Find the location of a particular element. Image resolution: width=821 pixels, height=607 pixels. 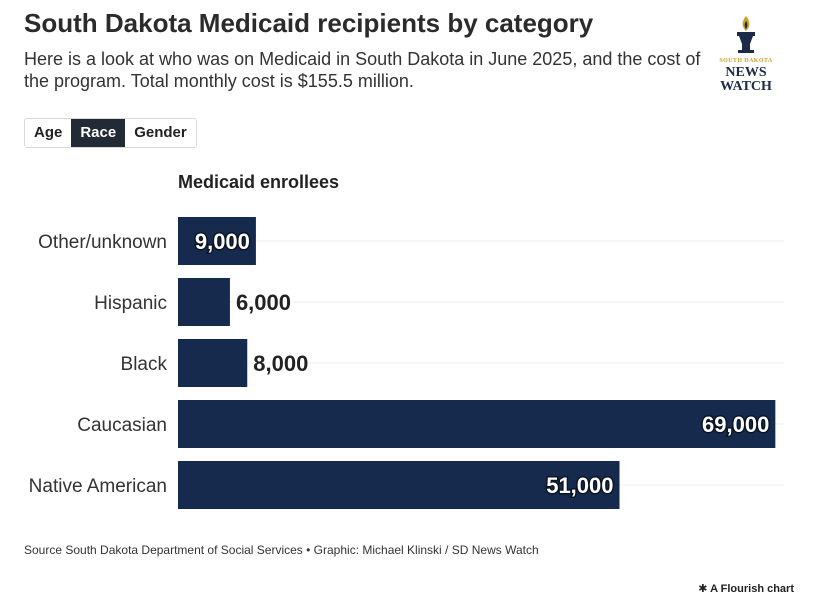

logo-line-news: NEWS is located at coordinates (746, 72).